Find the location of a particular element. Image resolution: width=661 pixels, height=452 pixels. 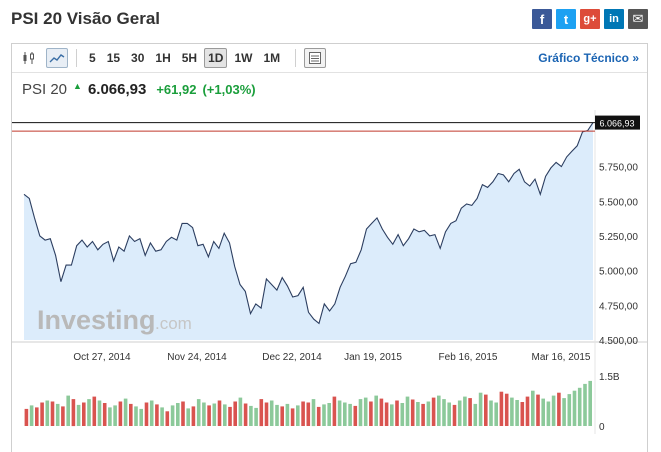

chart-toolbar: 5 15 30 1H 5H 1D 1W 1M Gráfico Técnico » is located at coordinates (329, 58).